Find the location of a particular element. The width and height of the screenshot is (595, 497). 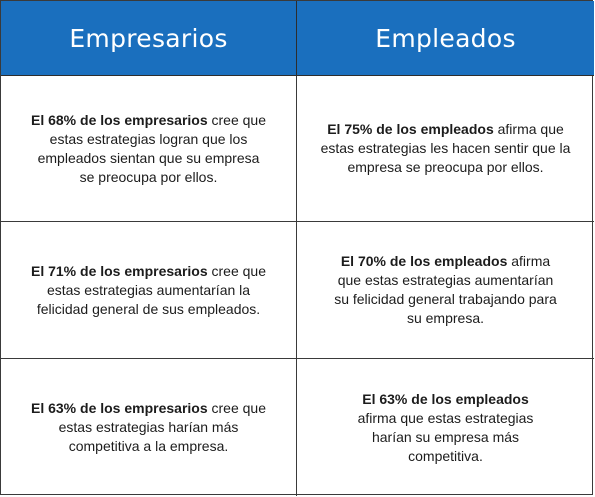

header-empleados: Empleados is located at coordinates (445, 38).